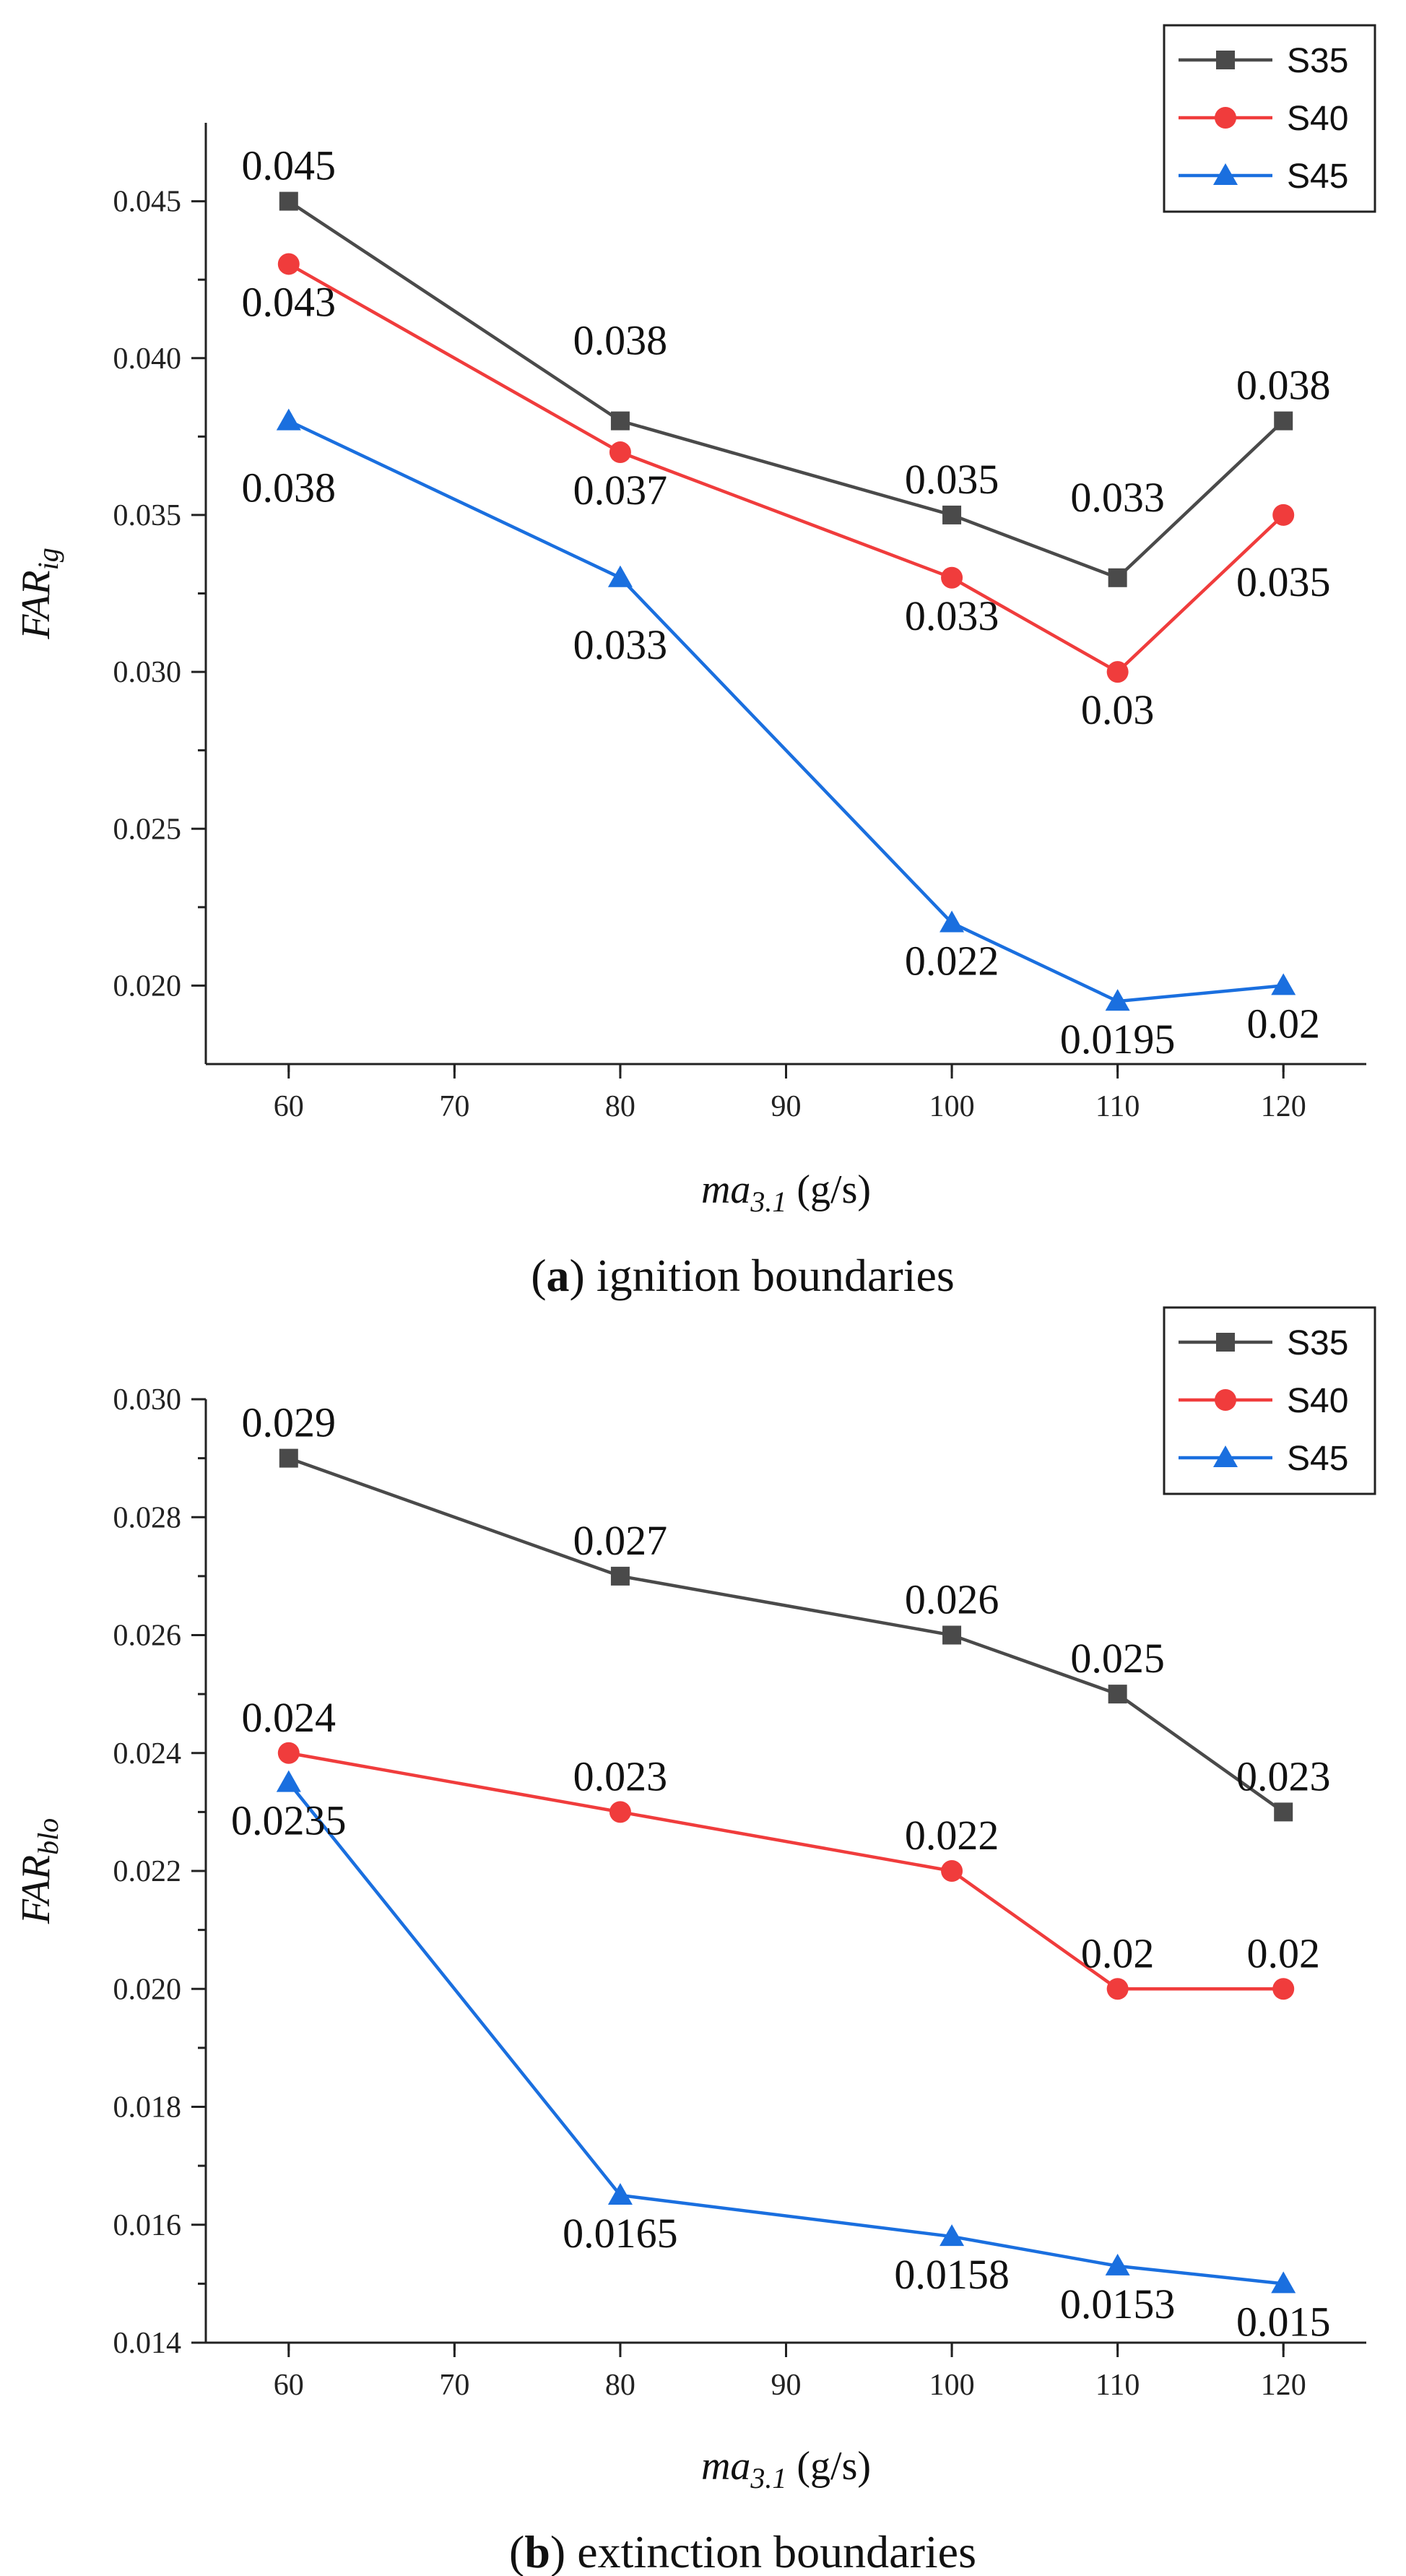  What do you see at coordinates (148, 1871) in the screenshot?
I see `y-tick-label: 0.022` at bounding box center [148, 1871].